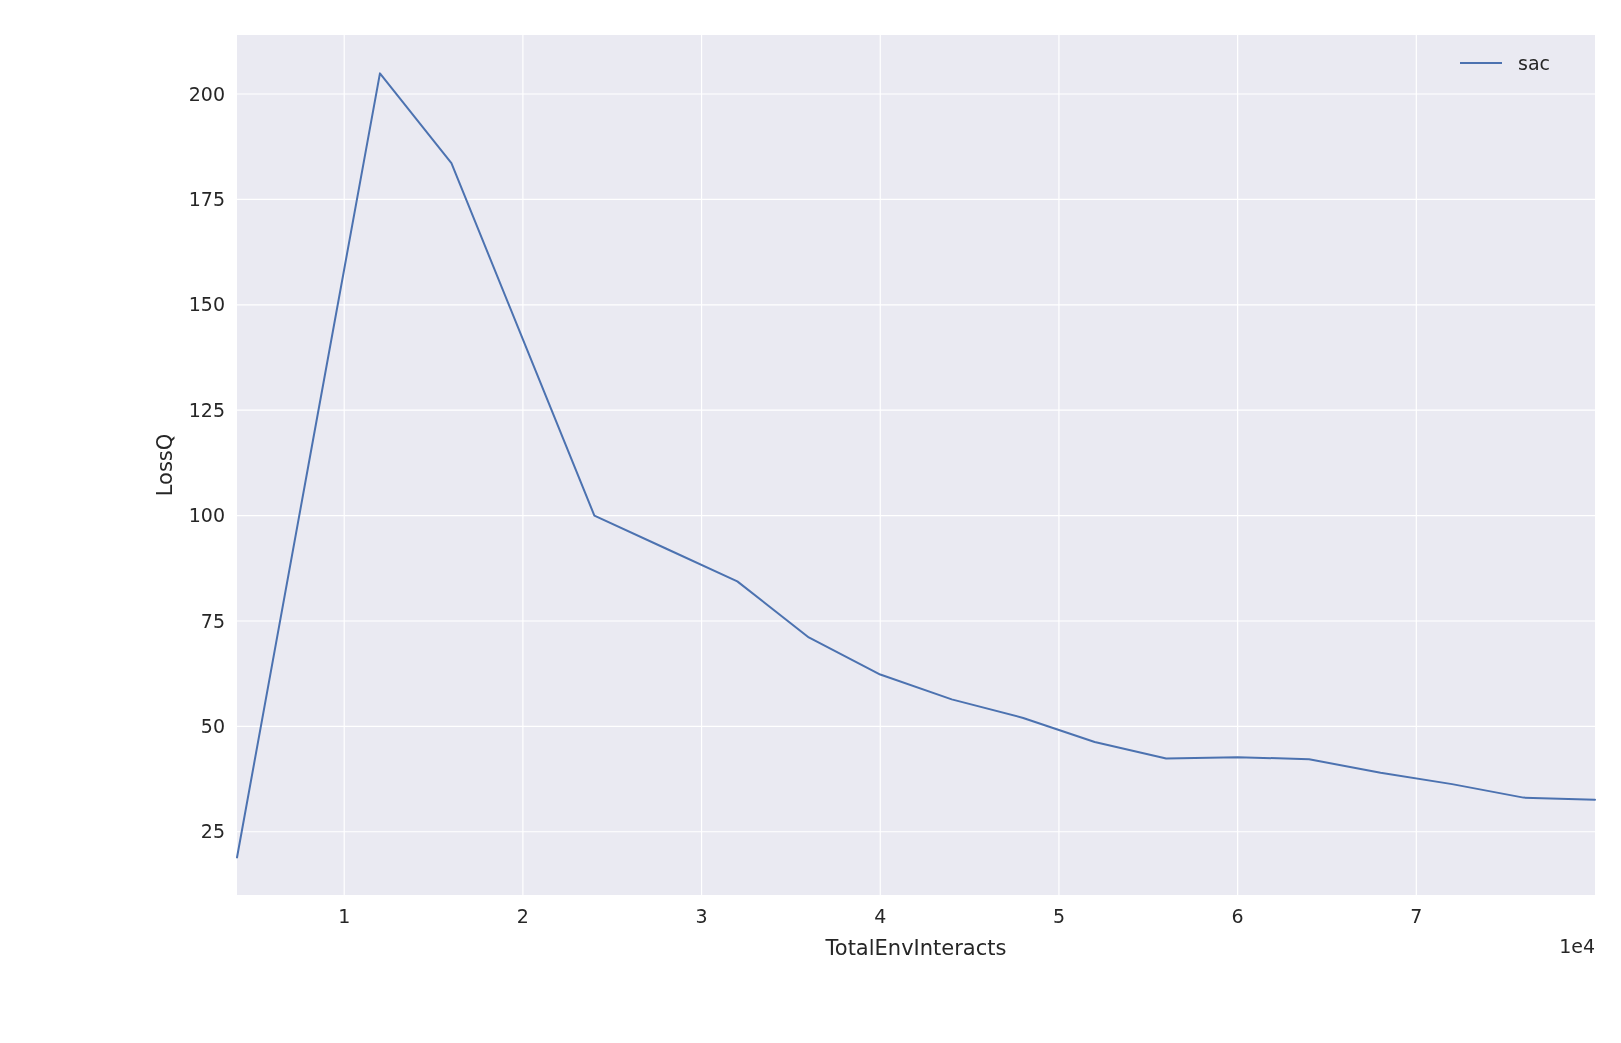  Describe the element at coordinates (1534, 62) in the screenshot. I see `legend-label: sac` at that location.